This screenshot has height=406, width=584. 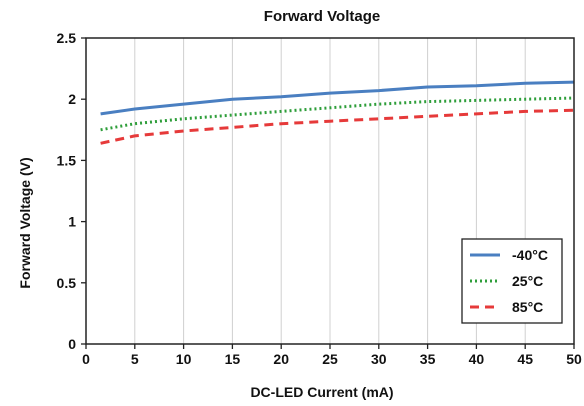 I want to click on y-tick-label-4: 2, so click(x=72, y=99).